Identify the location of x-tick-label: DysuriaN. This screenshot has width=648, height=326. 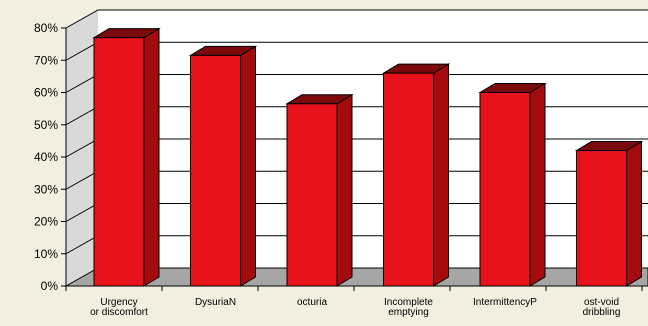
(215, 302).